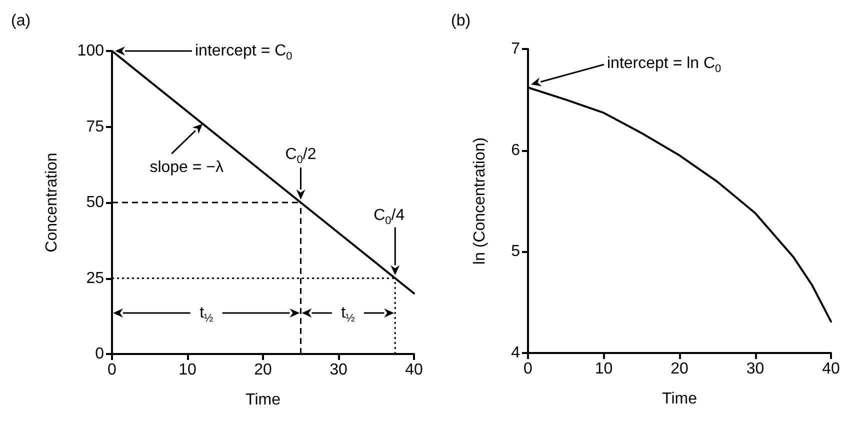 This screenshot has height=424, width=843. What do you see at coordinates (515, 251) in the screenshot?
I see `y-tick-label: 5` at bounding box center [515, 251].